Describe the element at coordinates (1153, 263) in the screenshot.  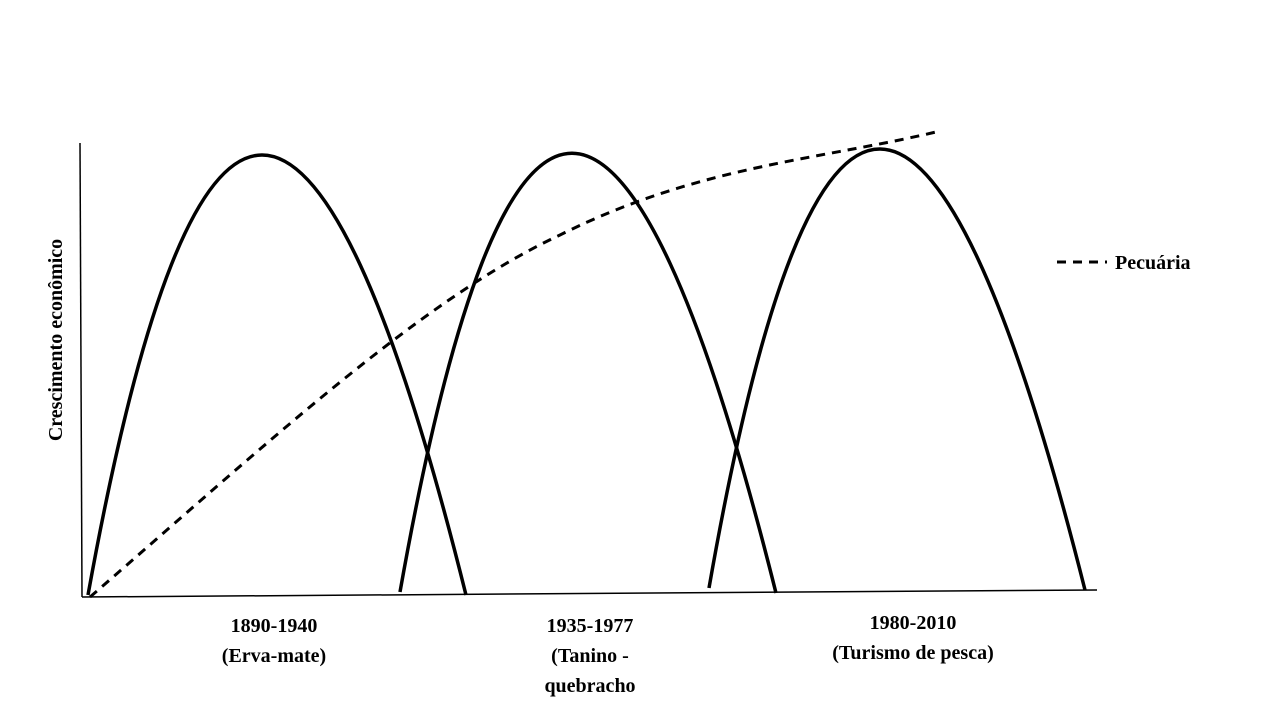
I see `legend-label: Pecuária` at that location.